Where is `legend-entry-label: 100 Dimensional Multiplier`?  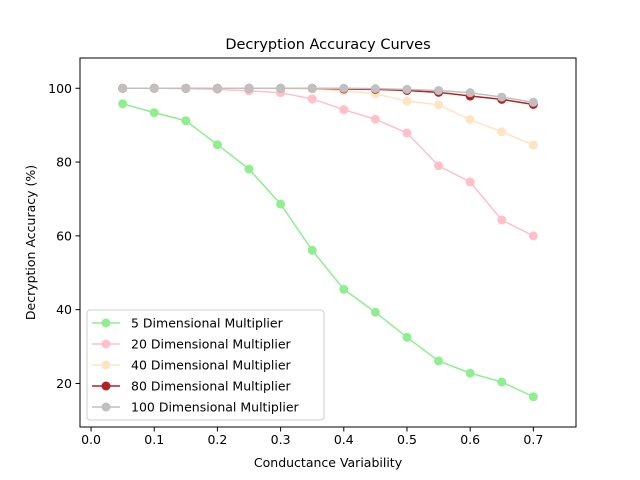
legend-entry-label: 100 Dimensional Multiplier is located at coordinates (215, 407).